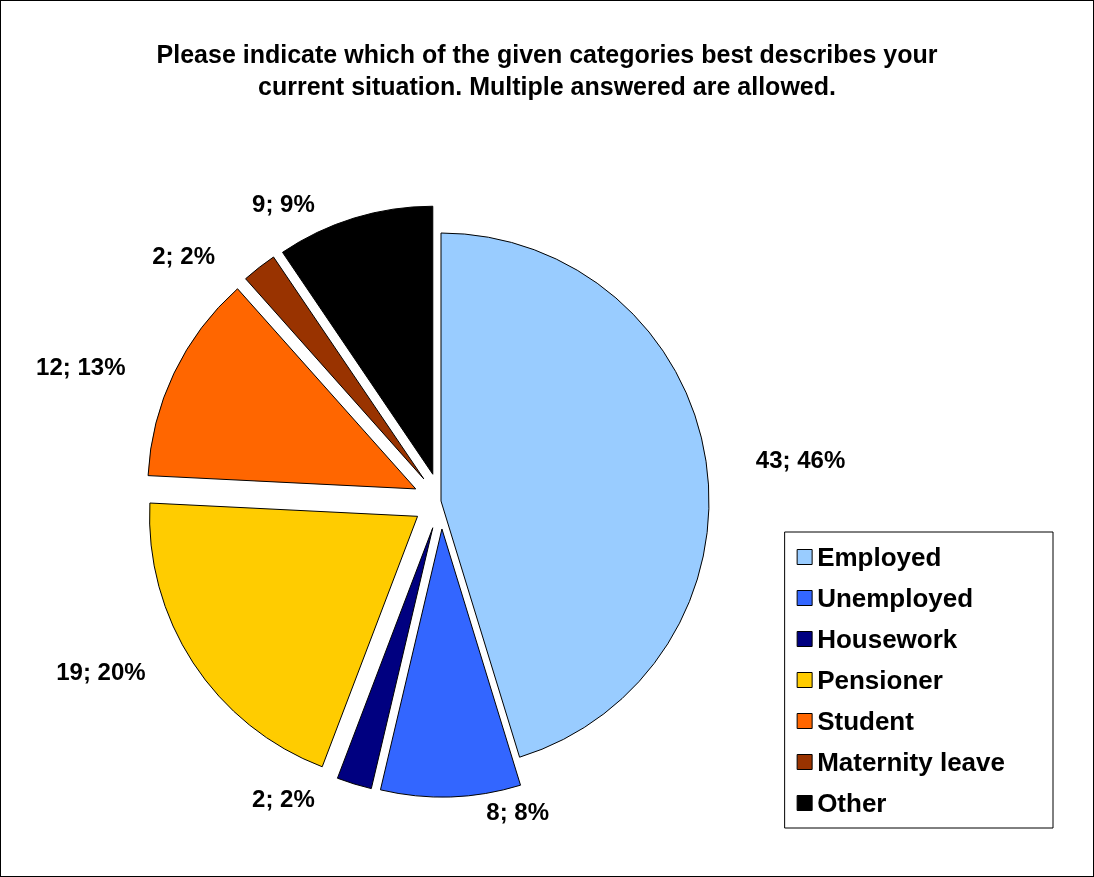  I want to click on data-label: 12; 13%, so click(81, 367).